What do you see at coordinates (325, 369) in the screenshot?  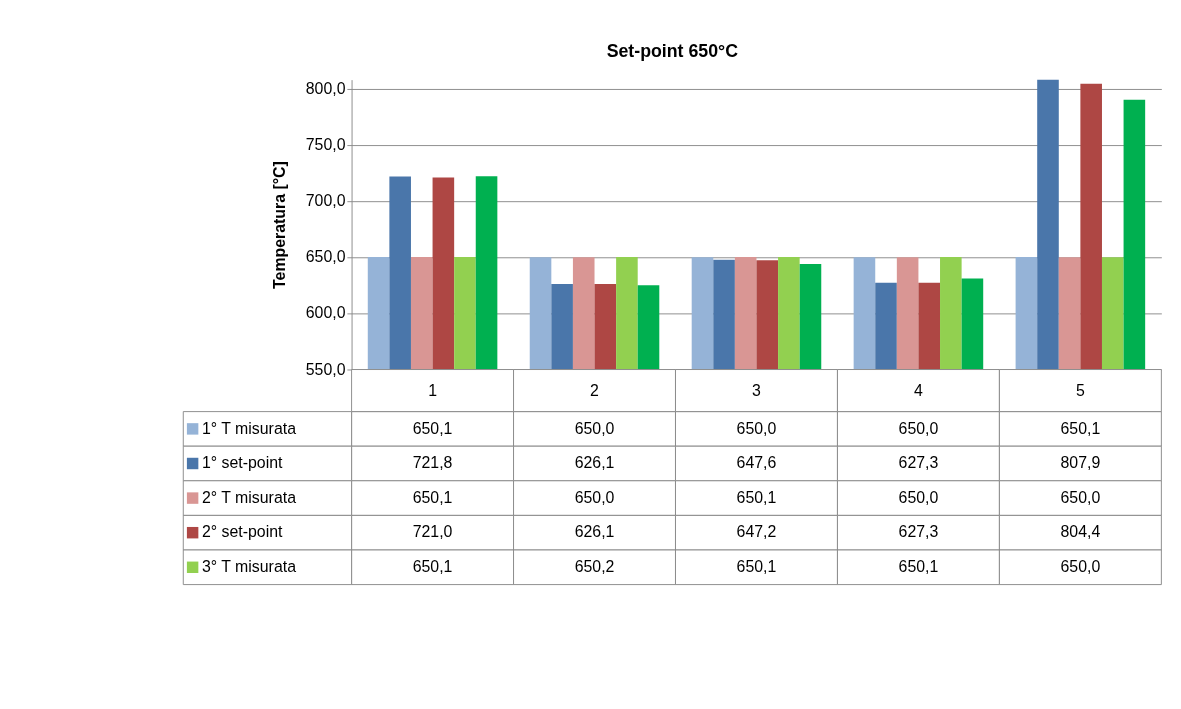 I see `y-tick-label: 550,0` at bounding box center [325, 369].